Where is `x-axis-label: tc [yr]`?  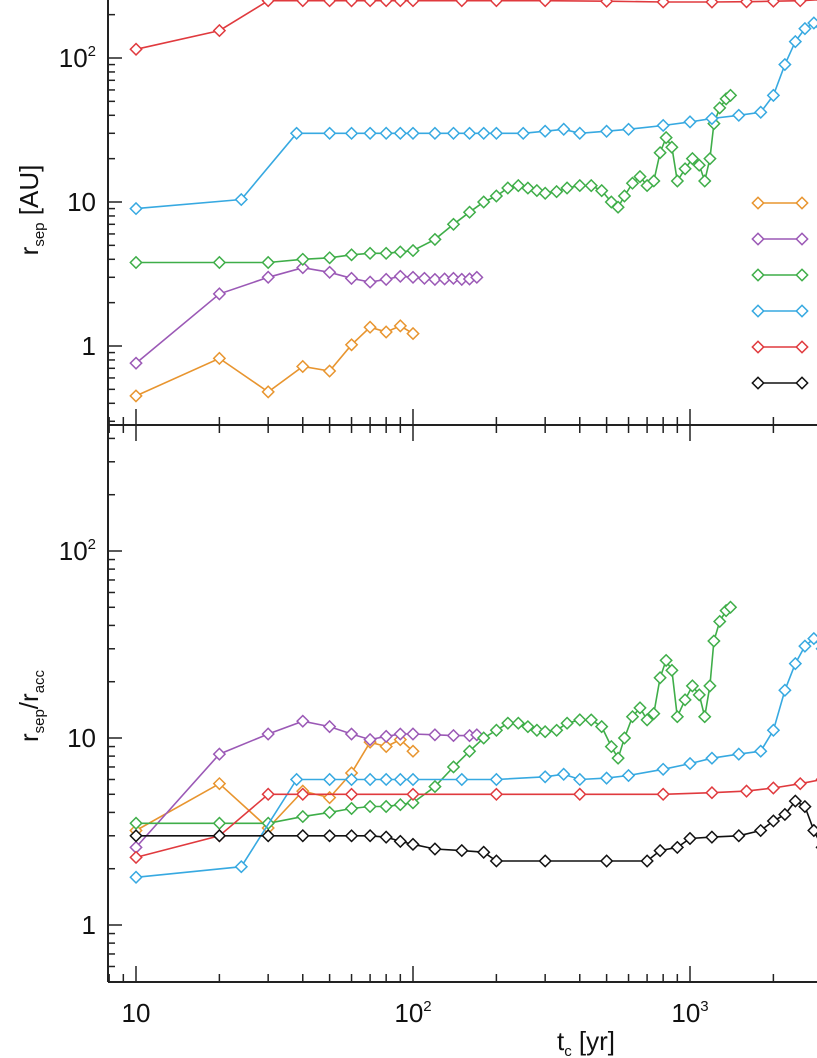
x-axis-label: tc [yr] is located at coordinates (586, 1042).